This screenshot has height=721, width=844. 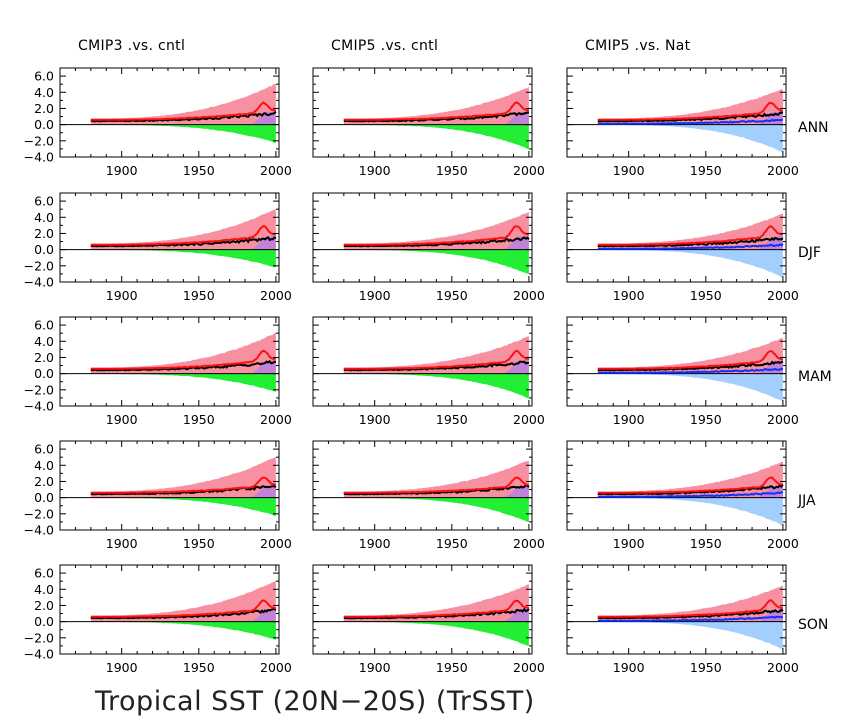 I want to click on column-title-3: CMIP5 .vs. Nat, so click(x=638, y=46).